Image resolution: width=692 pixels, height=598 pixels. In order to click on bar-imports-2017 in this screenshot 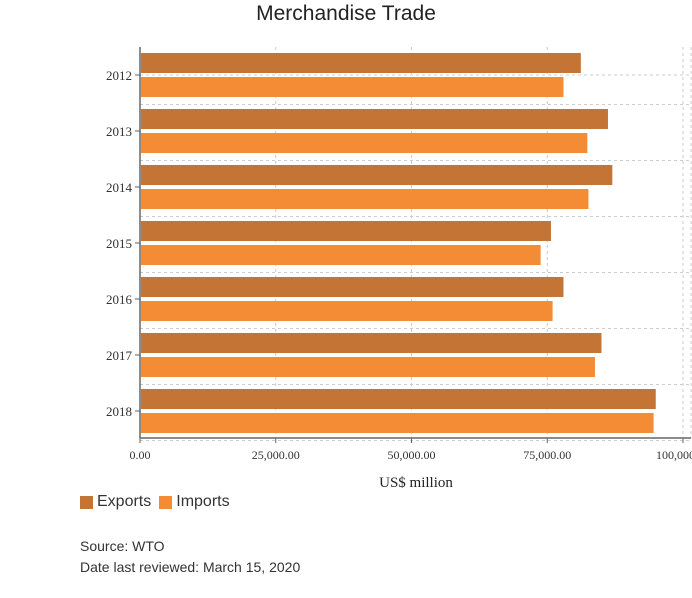, I will do `click(368, 367)`.